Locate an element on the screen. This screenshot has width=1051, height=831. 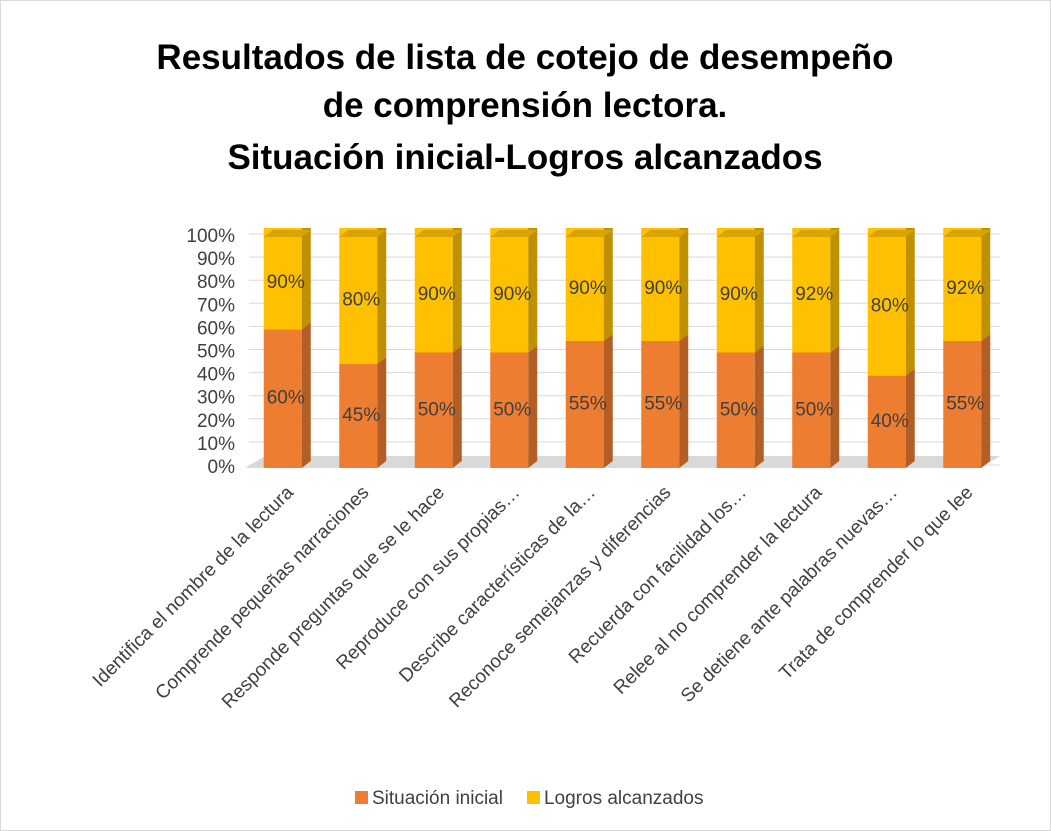
y-tick-label: 30% is located at coordinates (216, 398).